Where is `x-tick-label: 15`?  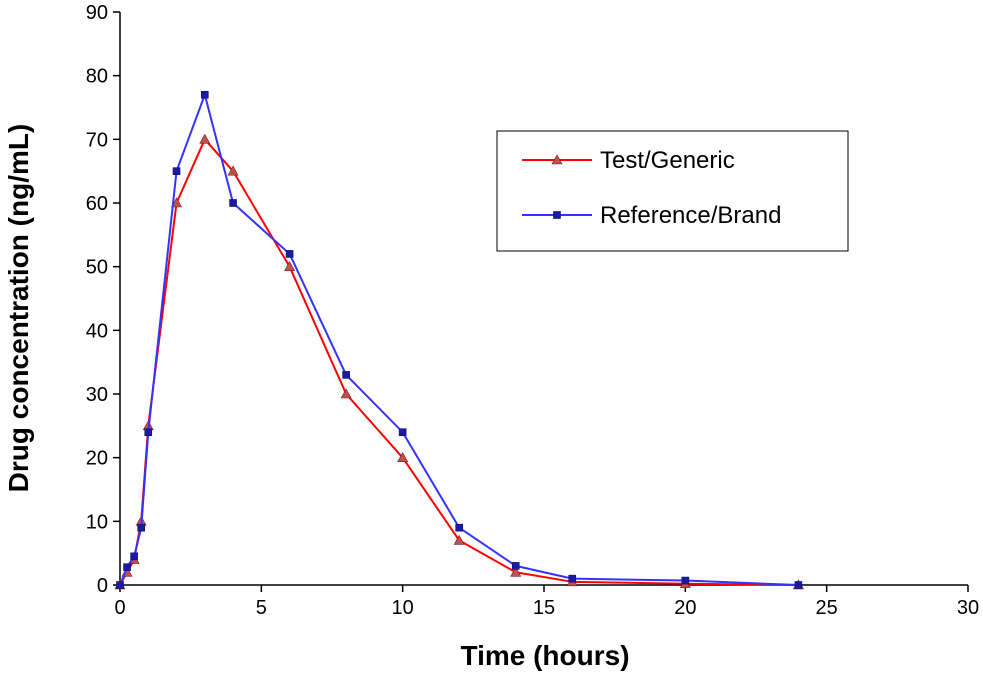 x-tick-label: 15 is located at coordinates (544, 608).